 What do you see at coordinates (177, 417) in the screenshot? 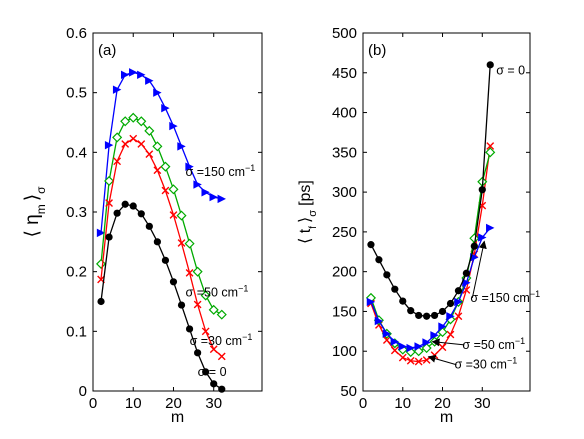
I see `panel-a-xlabel: m` at bounding box center [177, 417].